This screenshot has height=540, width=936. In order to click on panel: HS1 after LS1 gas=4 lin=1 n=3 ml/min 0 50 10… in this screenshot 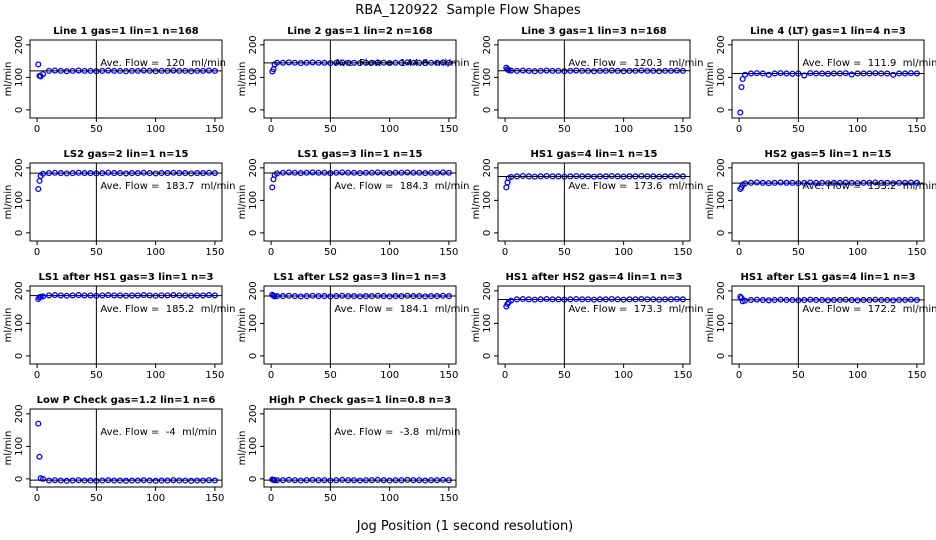, I will do `click(820, 326)`.